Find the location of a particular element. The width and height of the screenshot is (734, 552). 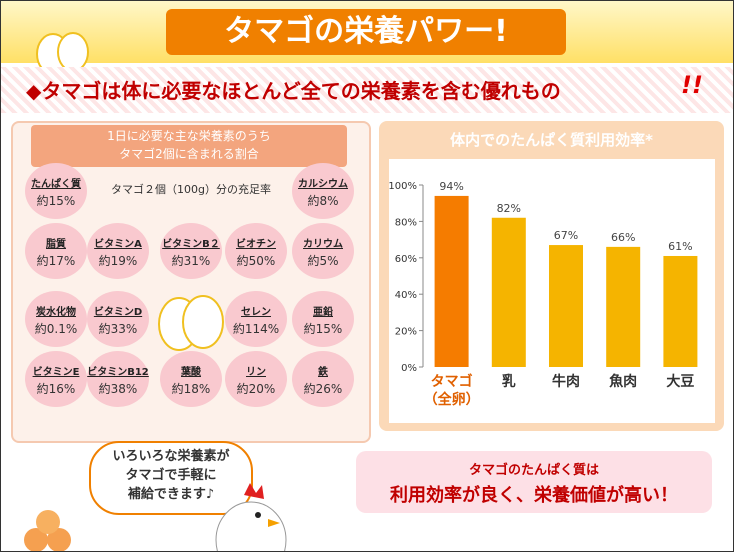

nutrient-name: 葉酸 is located at coordinates (191, 372).